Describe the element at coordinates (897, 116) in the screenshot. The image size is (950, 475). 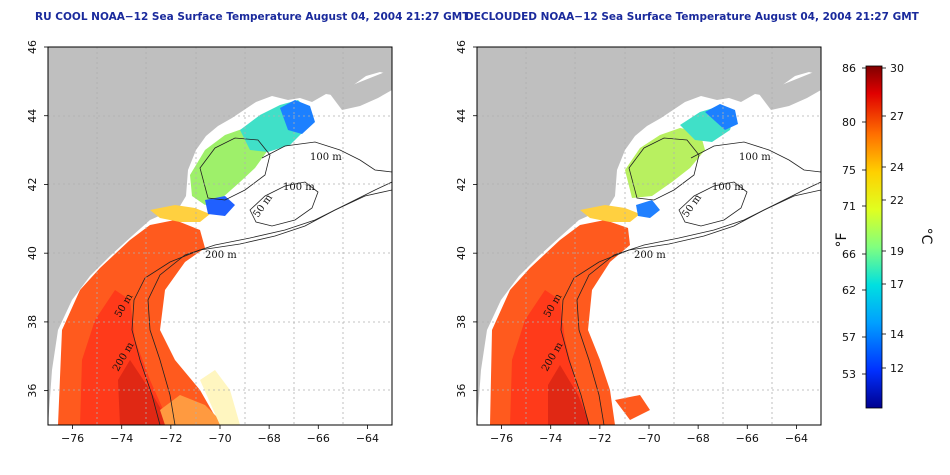
I see `celsius-tick-label: 27` at that location.